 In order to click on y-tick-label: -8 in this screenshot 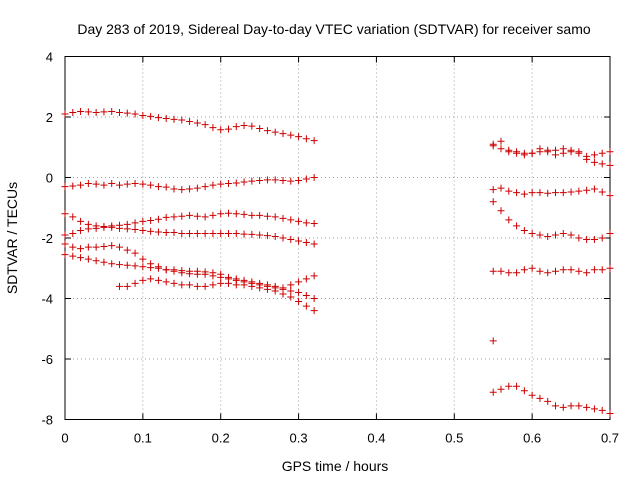, I will do `click(47, 420)`.